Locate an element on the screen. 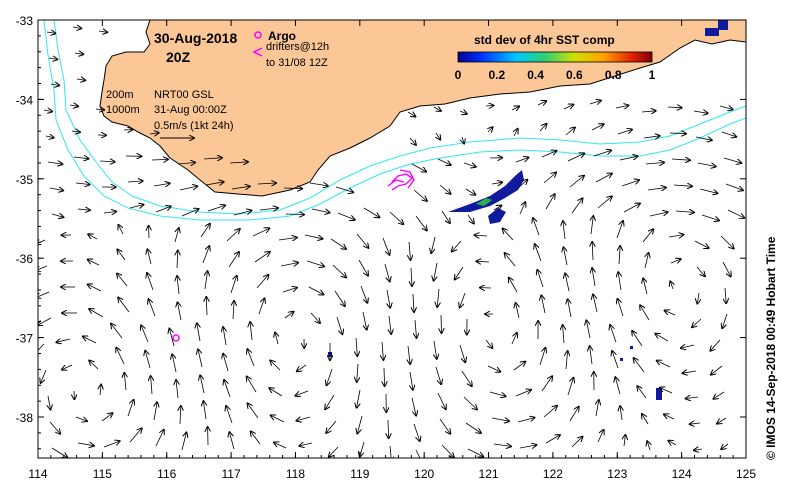 The height and width of the screenshot is (492, 790). drifter-legend-icon is located at coordinates (257, 52).